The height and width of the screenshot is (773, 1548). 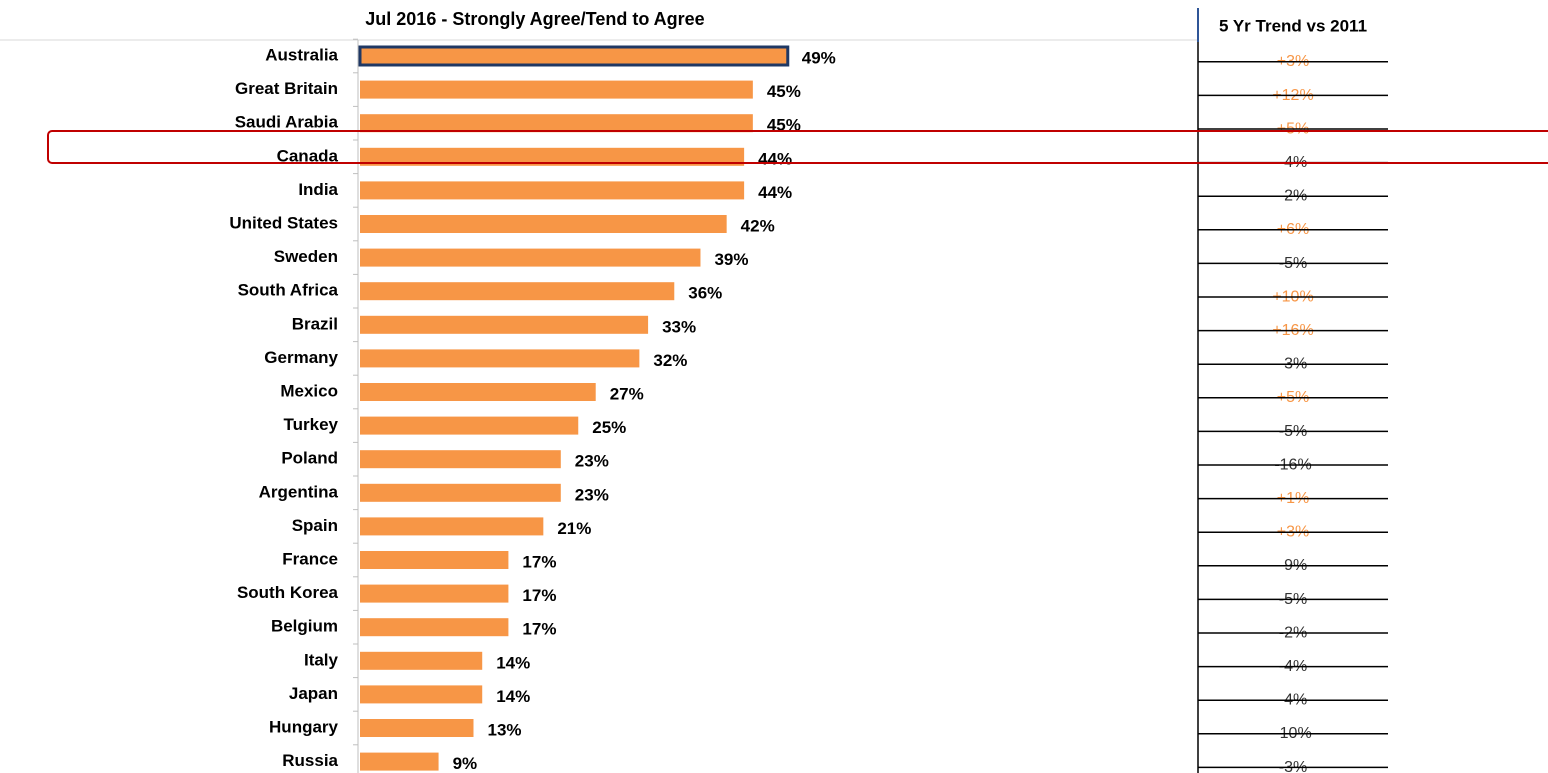 I want to click on value-label: 33%, so click(x=679, y=326).